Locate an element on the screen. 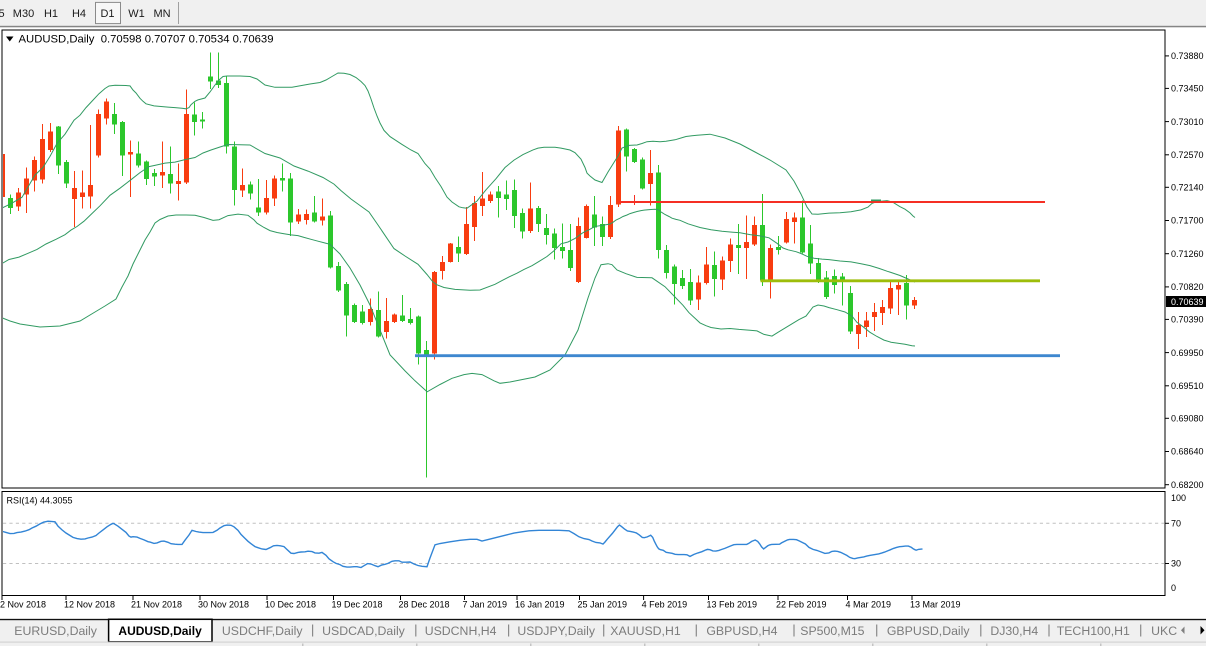 The width and height of the screenshot is (1206, 646). svg-text: 22 Feb 2019 is located at coordinates (801, 604).